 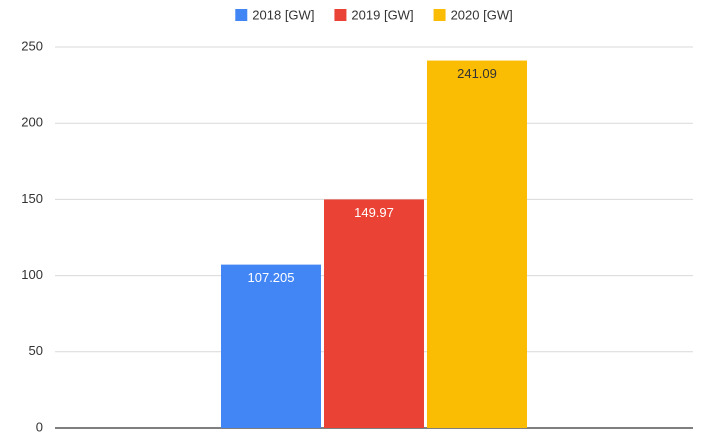 I want to click on y-tick-label: 250, so click(x=32, y=45).